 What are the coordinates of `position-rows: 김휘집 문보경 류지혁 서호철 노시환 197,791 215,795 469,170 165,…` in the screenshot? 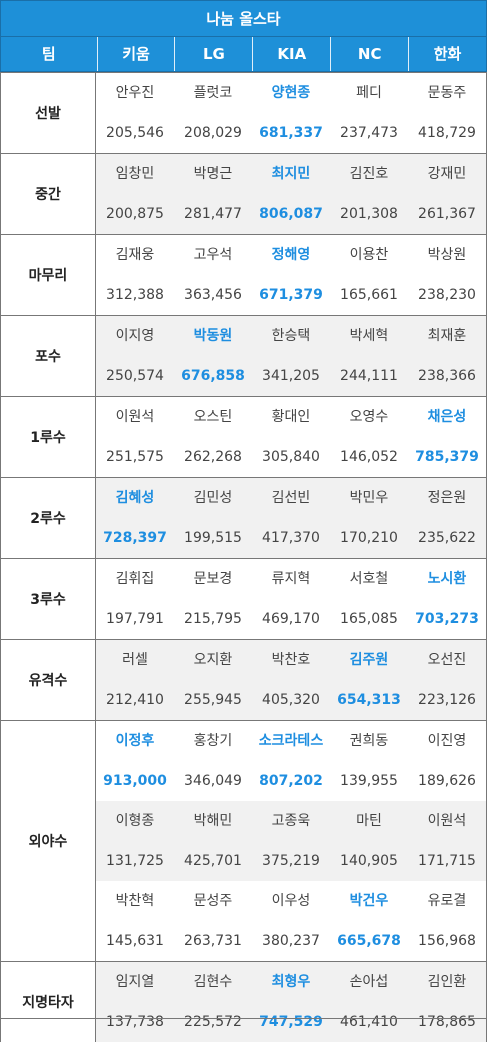 It's located at (291, 599).